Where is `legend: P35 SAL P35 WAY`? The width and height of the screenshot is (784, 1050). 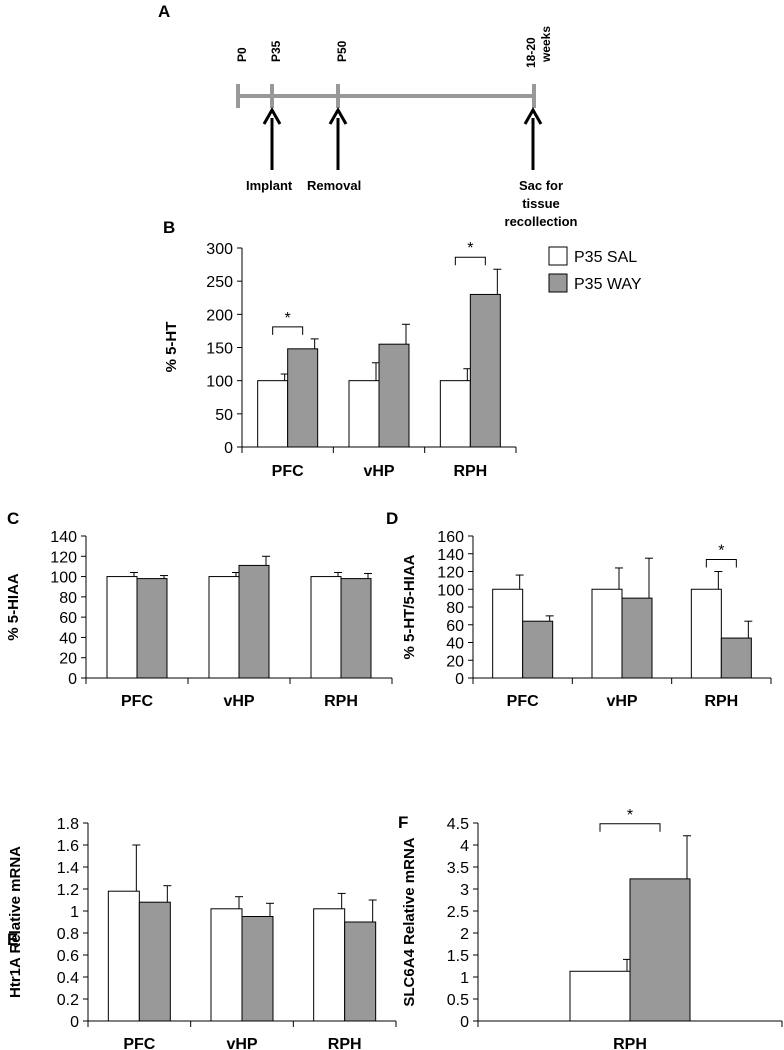
legend: P35 SAL P35 WAY is located at coordinates (595, 269).